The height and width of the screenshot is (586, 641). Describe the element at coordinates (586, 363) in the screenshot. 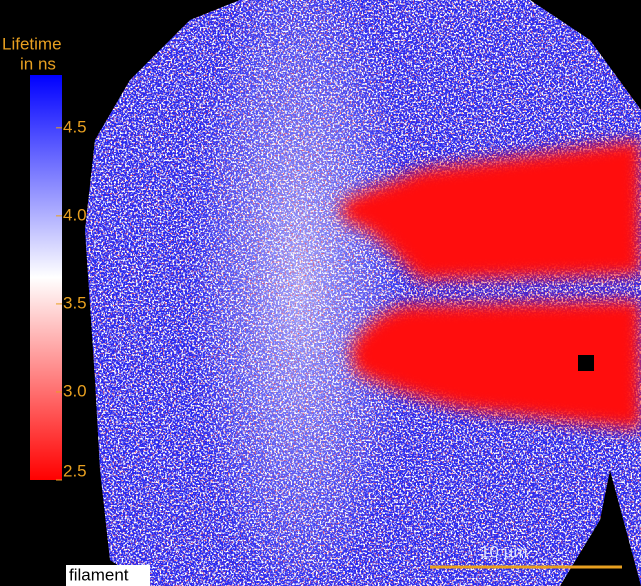

I see `dark-spot` at that location.